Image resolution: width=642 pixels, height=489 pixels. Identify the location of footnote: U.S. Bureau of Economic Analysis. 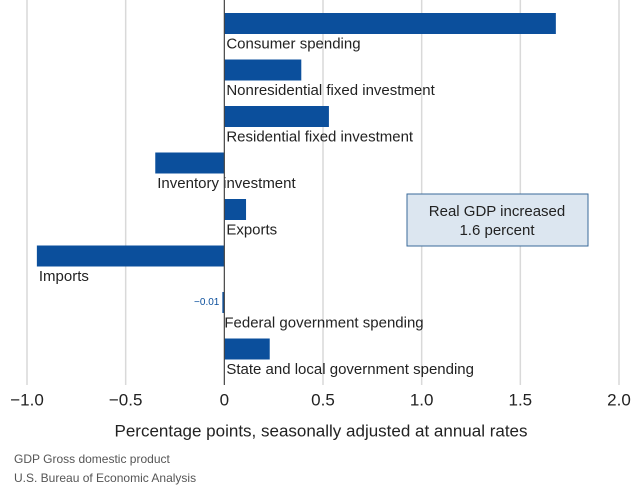
(105, 478).